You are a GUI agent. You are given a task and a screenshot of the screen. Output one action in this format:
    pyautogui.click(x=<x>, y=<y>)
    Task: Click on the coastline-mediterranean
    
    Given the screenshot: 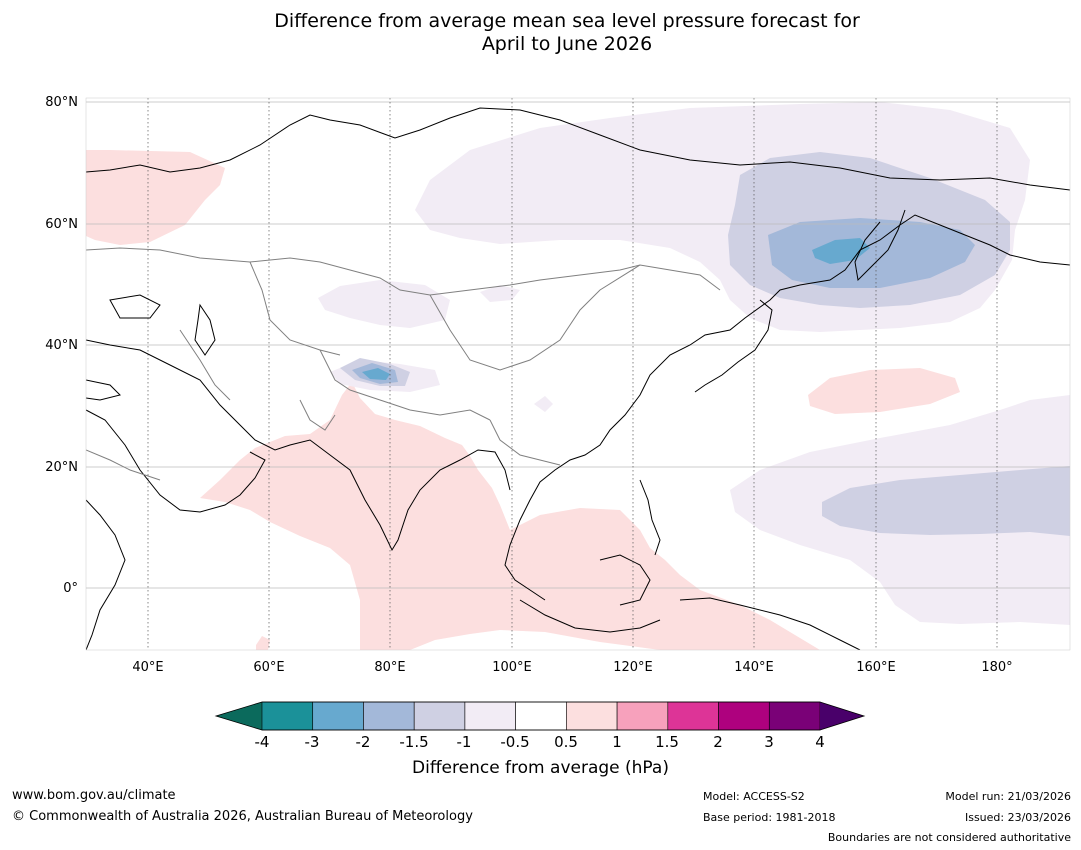 What is the action you would take?
    pyautogui.click(x=103, y=390)
    